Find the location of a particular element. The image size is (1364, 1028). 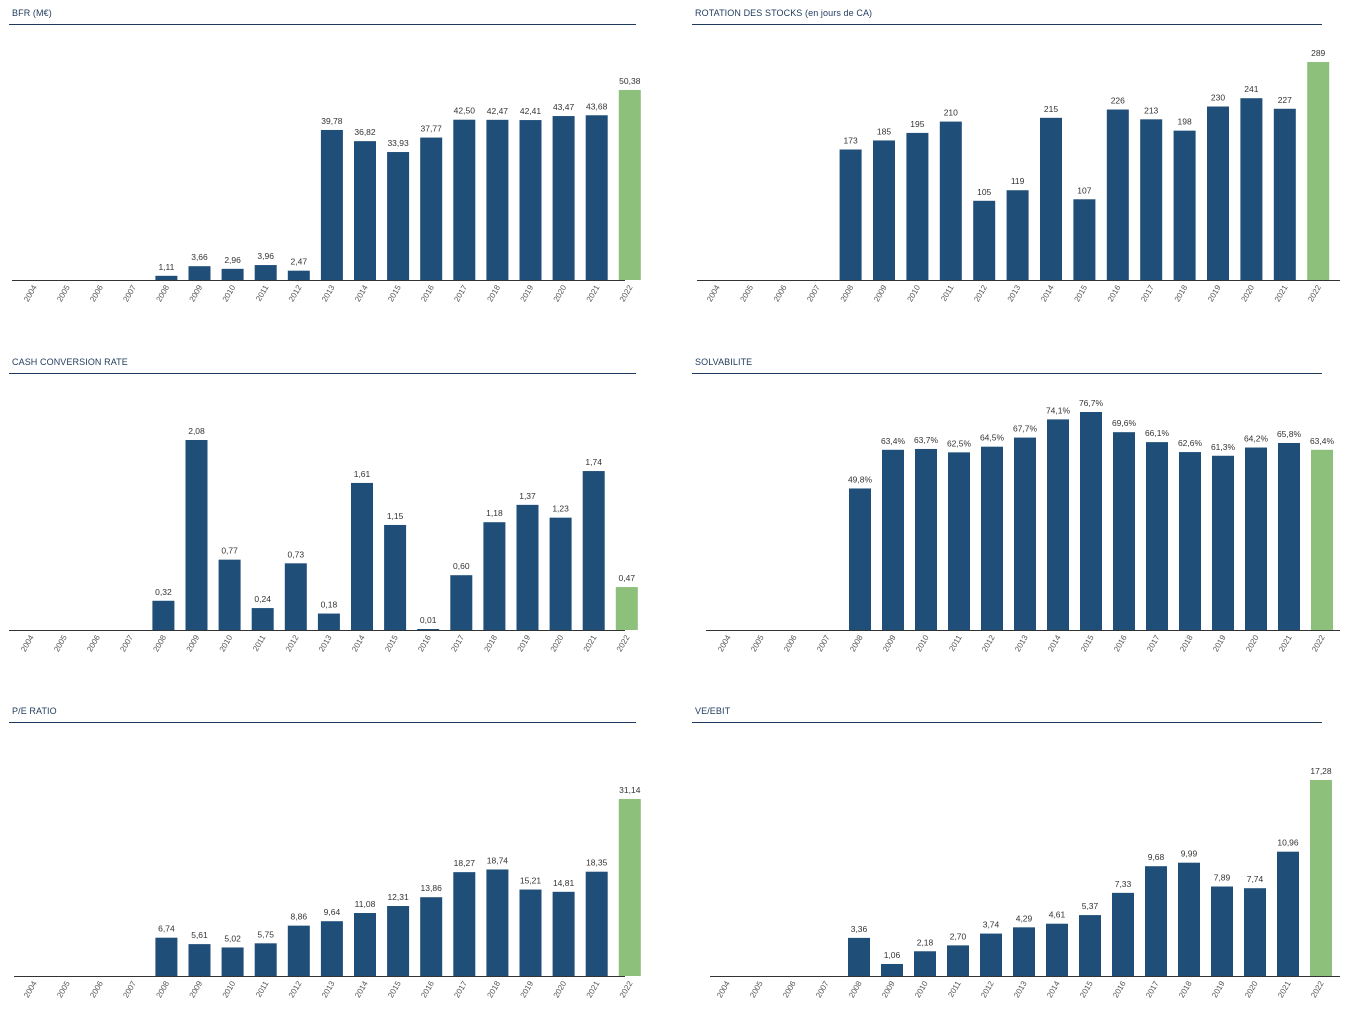

bar-value-label: 2,96 is located at coordinates (232, 260).